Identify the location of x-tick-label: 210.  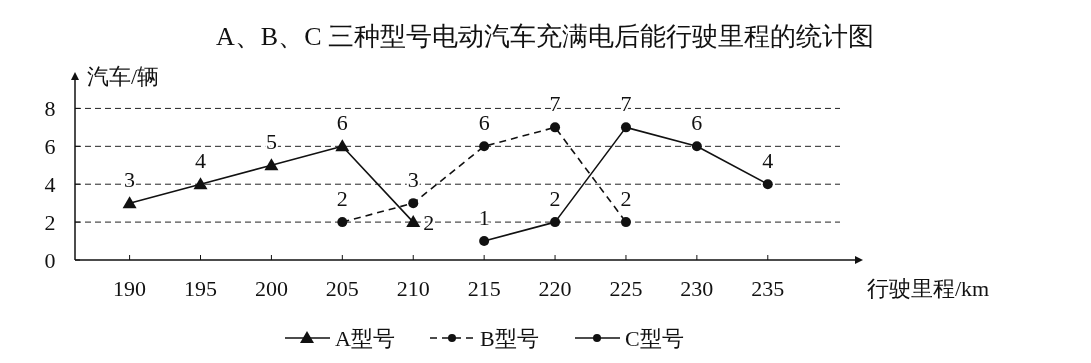
(413, 288).